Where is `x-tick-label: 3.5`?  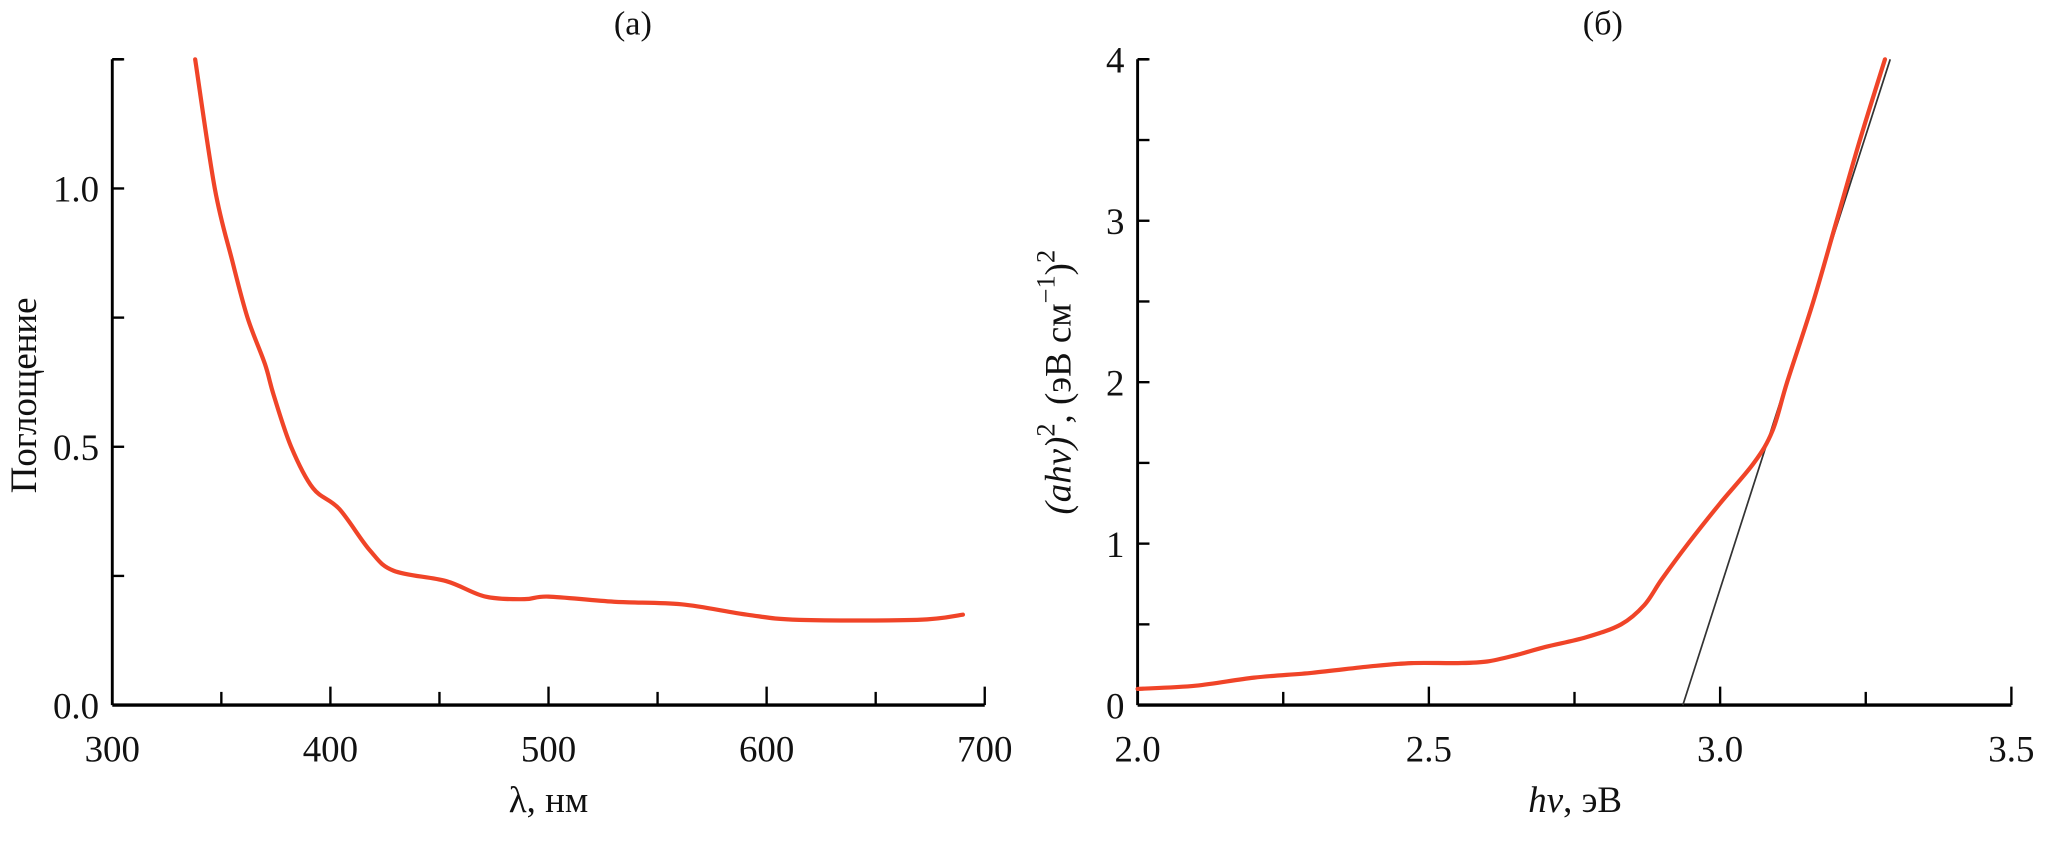
x-tick-label: 3.5 is located at coordinates (2011, 749).